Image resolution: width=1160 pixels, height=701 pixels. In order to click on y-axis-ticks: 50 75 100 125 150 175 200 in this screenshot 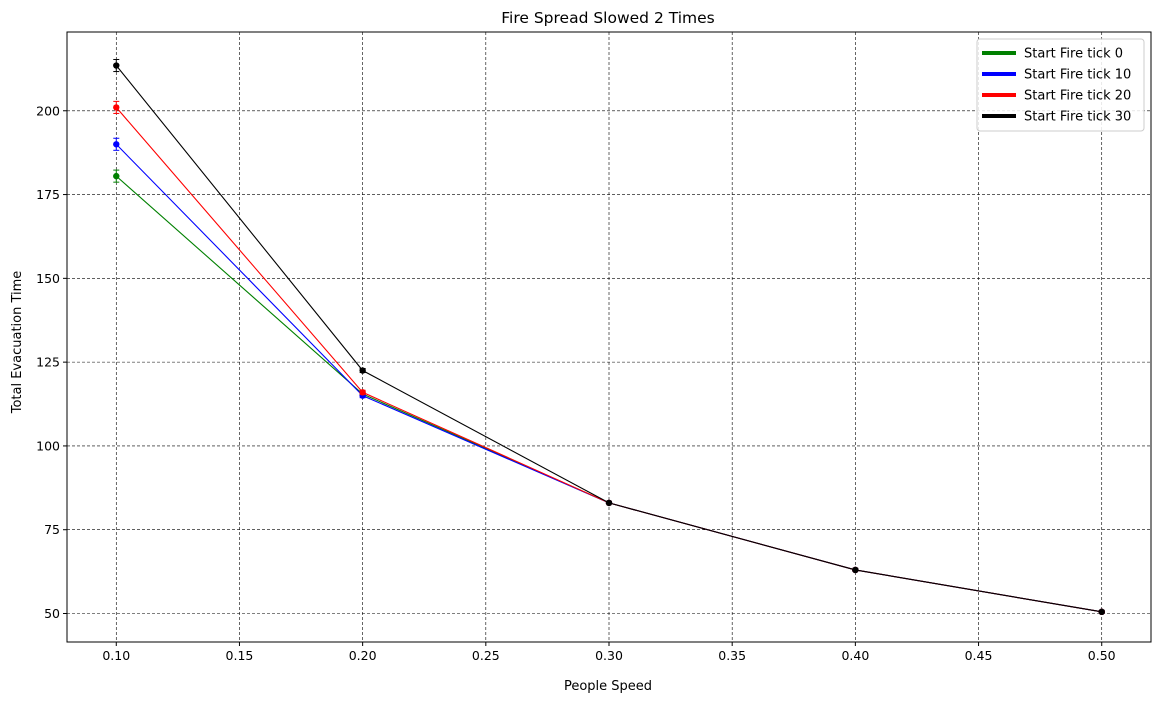, I will do `click(51, 362)`.